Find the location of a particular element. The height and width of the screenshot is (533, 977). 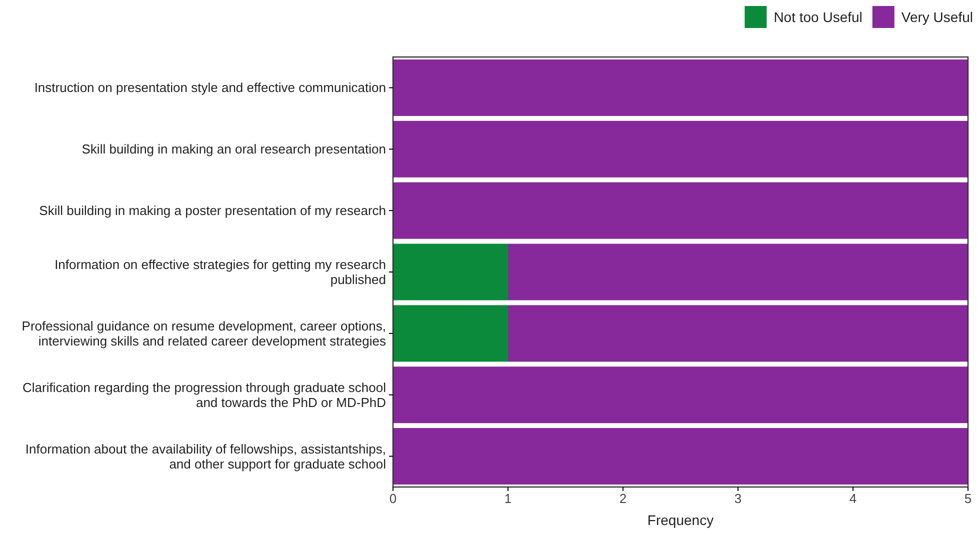

y-tick-label: Skill building in making an oral research presentation is located at coordinates (234, 149).